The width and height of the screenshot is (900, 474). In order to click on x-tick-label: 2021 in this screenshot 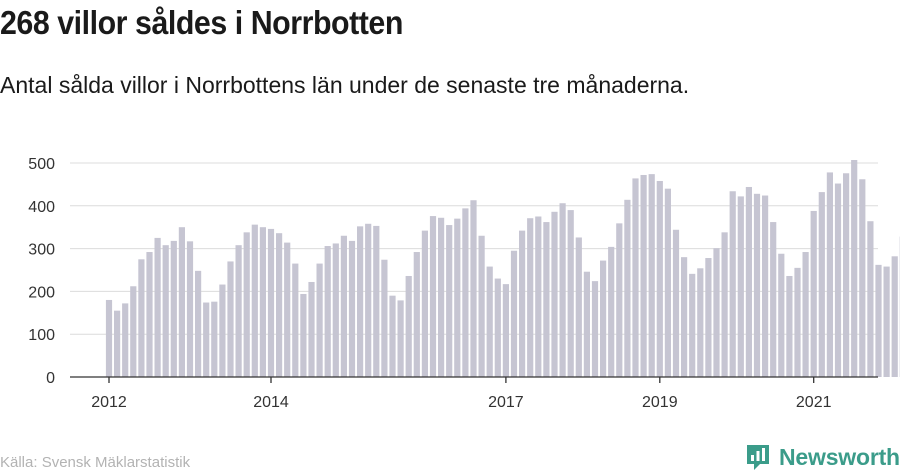, I will do `click(814, 402)`.